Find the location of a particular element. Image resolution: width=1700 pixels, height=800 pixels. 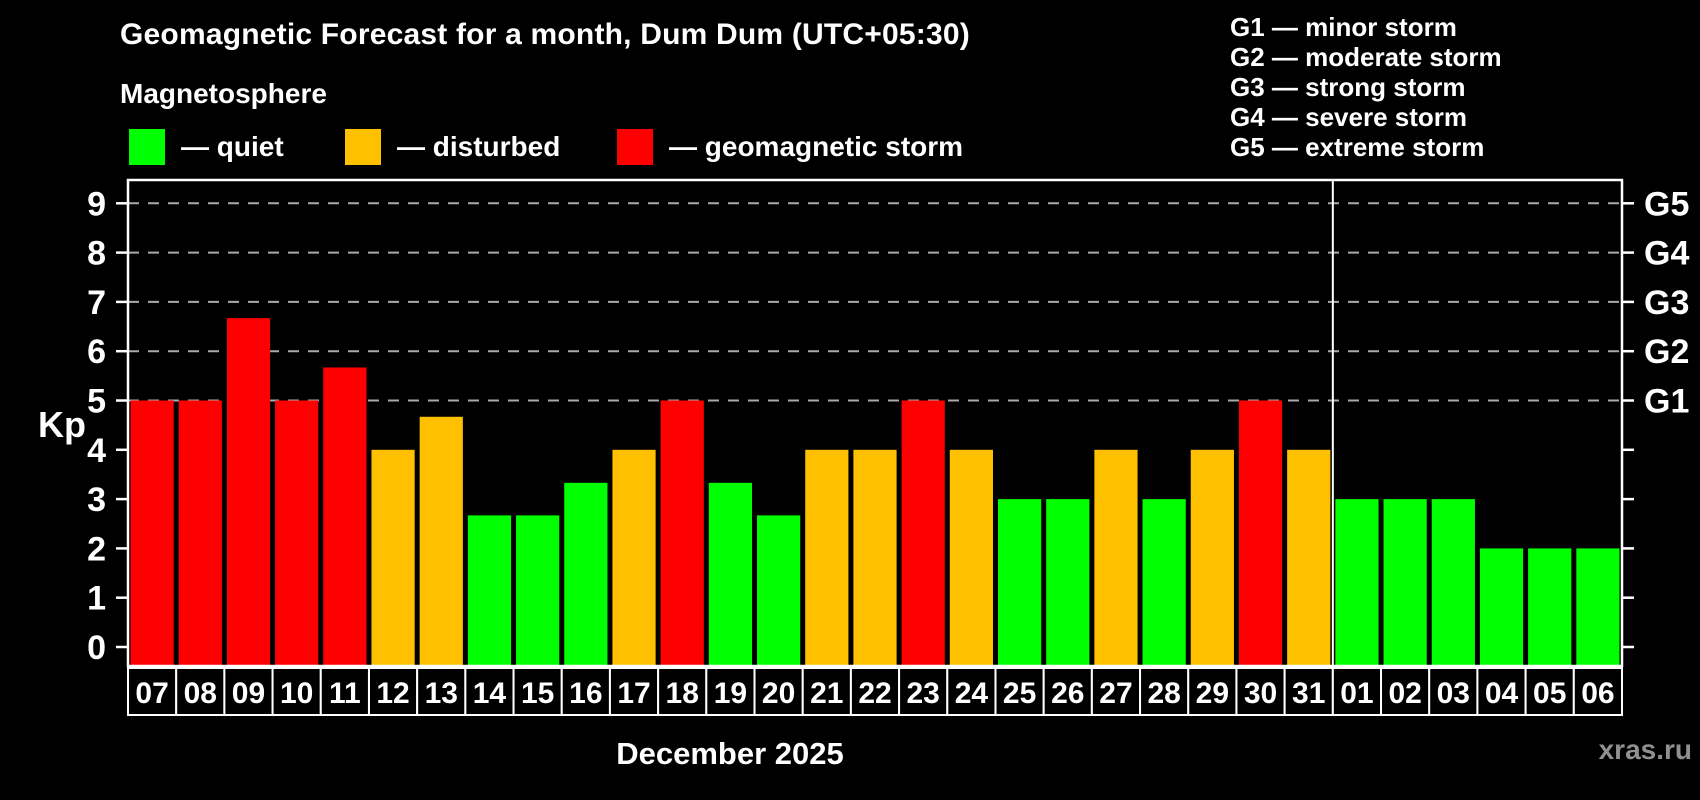

day-label-27: 27 is located at coordinates (1115, 693).